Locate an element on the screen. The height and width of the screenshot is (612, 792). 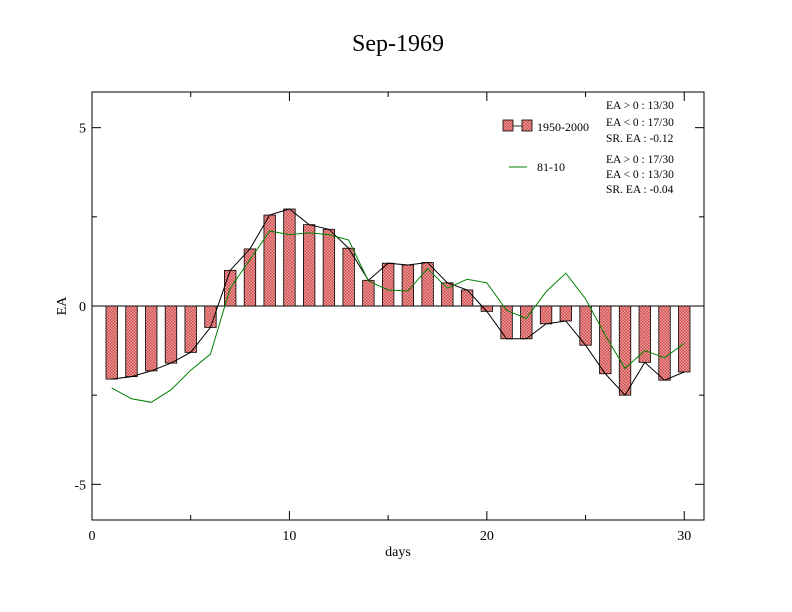
stat-sr-ea-2: SR. EA : -0.04 is located at coordinates (640, 190).